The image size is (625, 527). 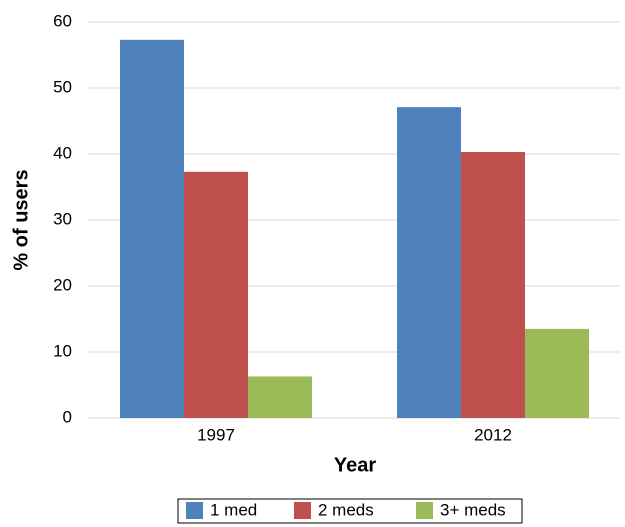 What do you see at coordinates (62, 350) in the screenshot?
I see `y-tick-label: 10` at bounding box center [62, 350].